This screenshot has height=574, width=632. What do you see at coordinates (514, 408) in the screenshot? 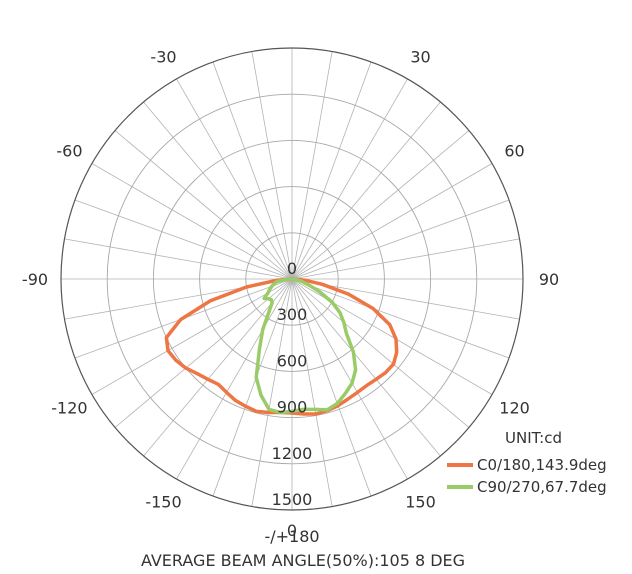
I see `angle-label: 120` at bounding box center [514, 408].